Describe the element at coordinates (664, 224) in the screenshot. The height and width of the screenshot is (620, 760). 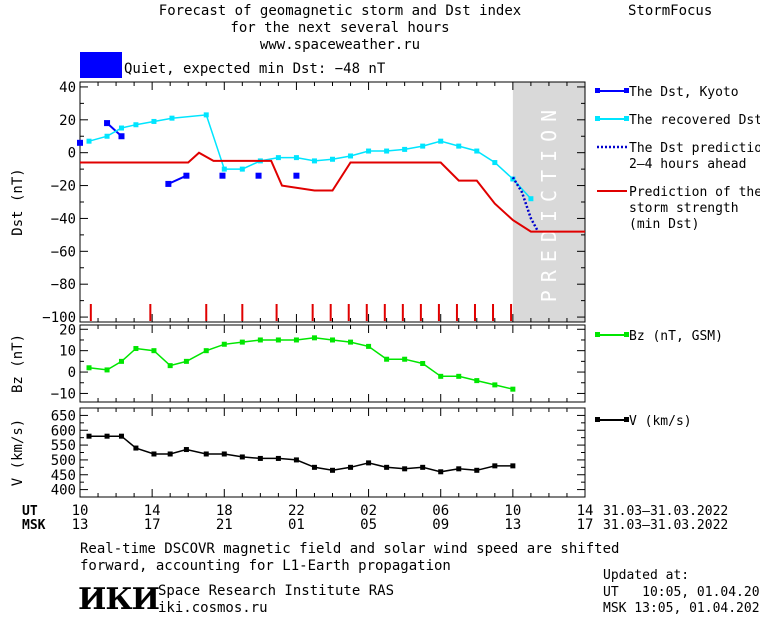
I see `legend-prediction-of-the-label: (min Dst)` at that location.